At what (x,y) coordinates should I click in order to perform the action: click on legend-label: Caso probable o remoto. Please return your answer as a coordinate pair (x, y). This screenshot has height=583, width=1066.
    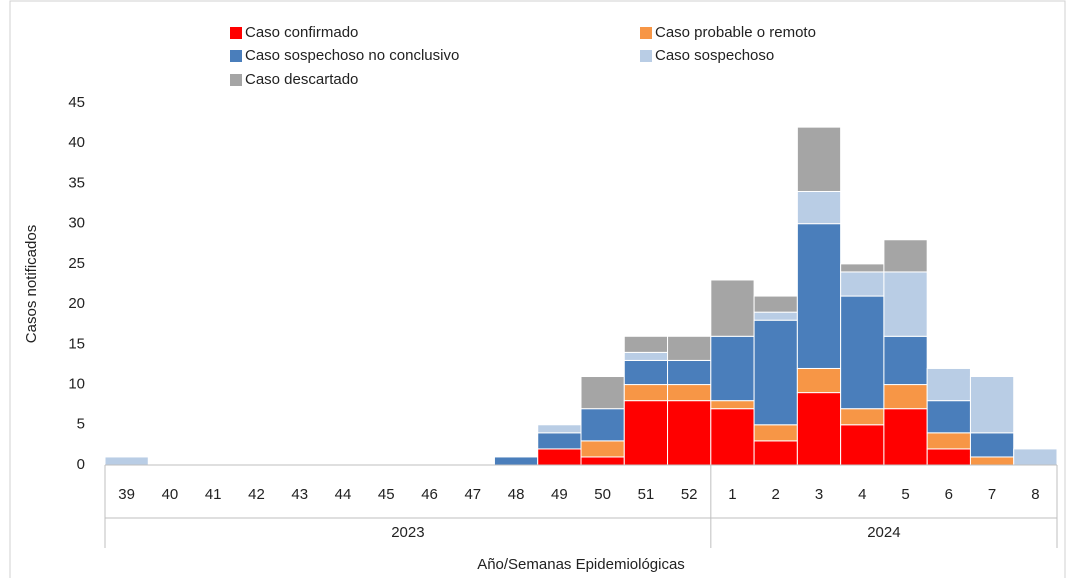
    Looking at the image, I should click on (735, 32).